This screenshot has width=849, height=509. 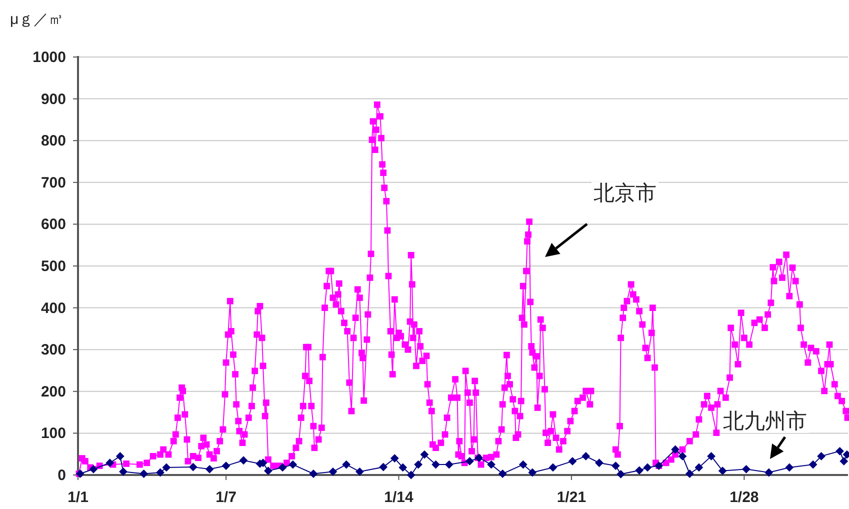 I want to click on y-tick-label: 400, so click(x=53, y=308).